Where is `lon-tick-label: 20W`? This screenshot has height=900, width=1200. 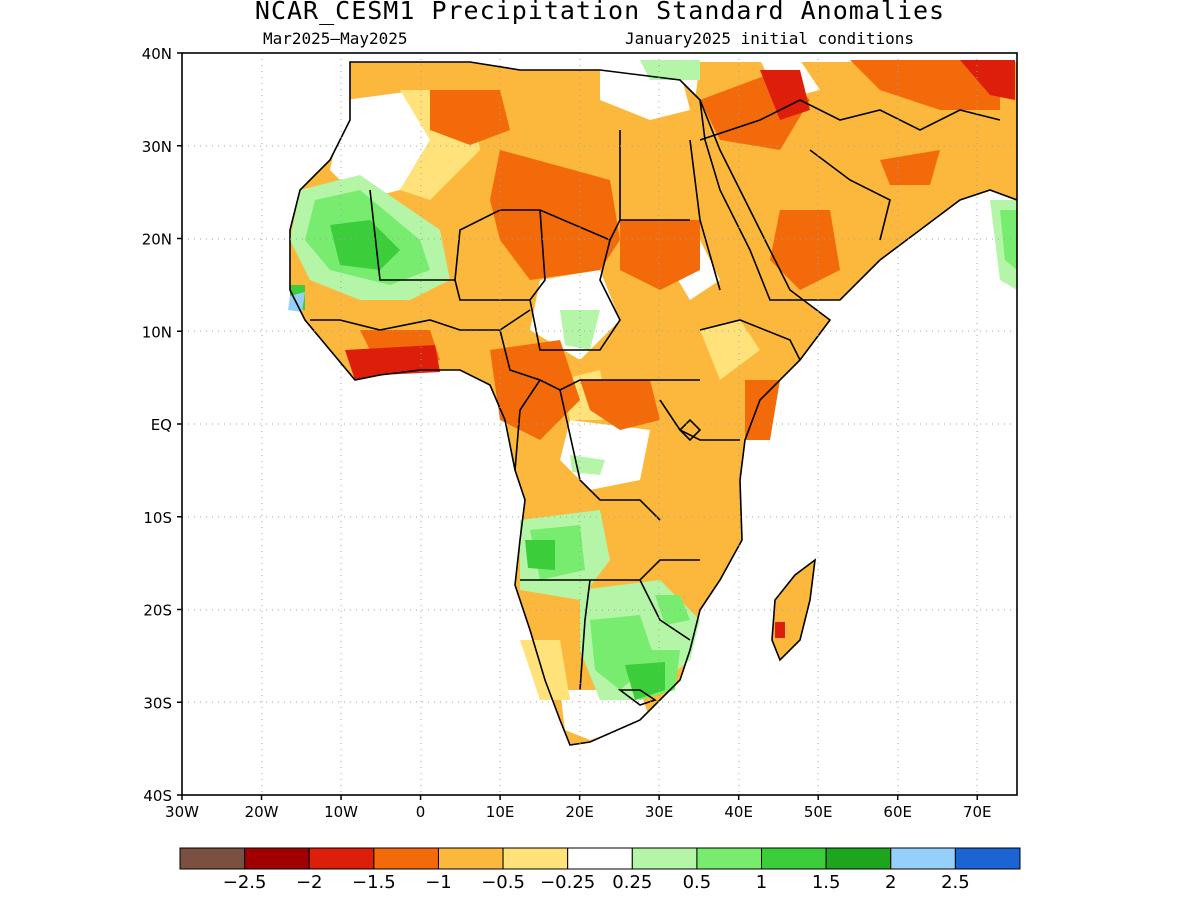 lon-tick-label: 20W is located at coordinates (262, 812).